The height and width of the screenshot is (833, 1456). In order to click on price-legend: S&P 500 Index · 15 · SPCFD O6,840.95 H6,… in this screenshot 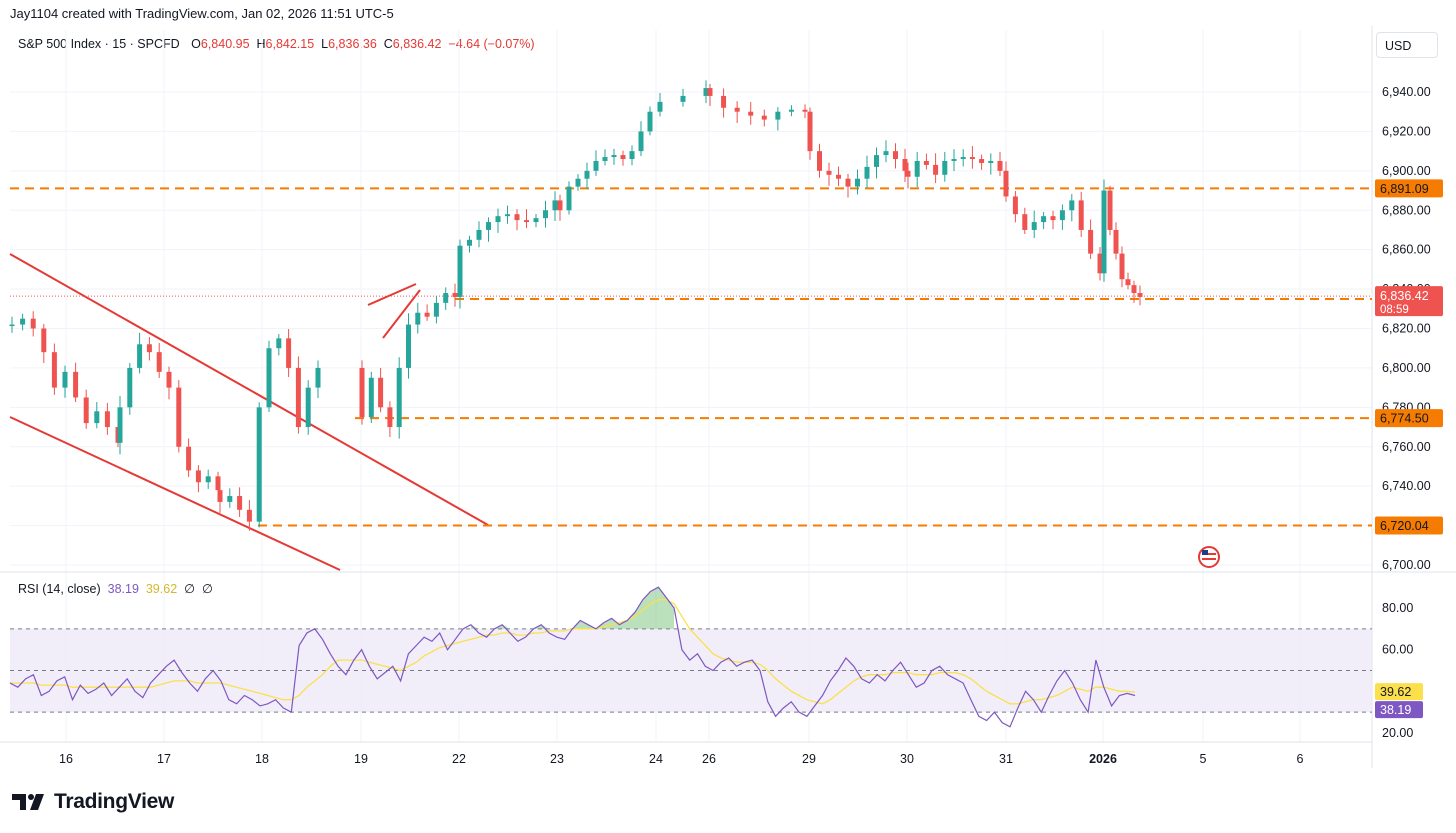, I will do `click(276, 44)`.